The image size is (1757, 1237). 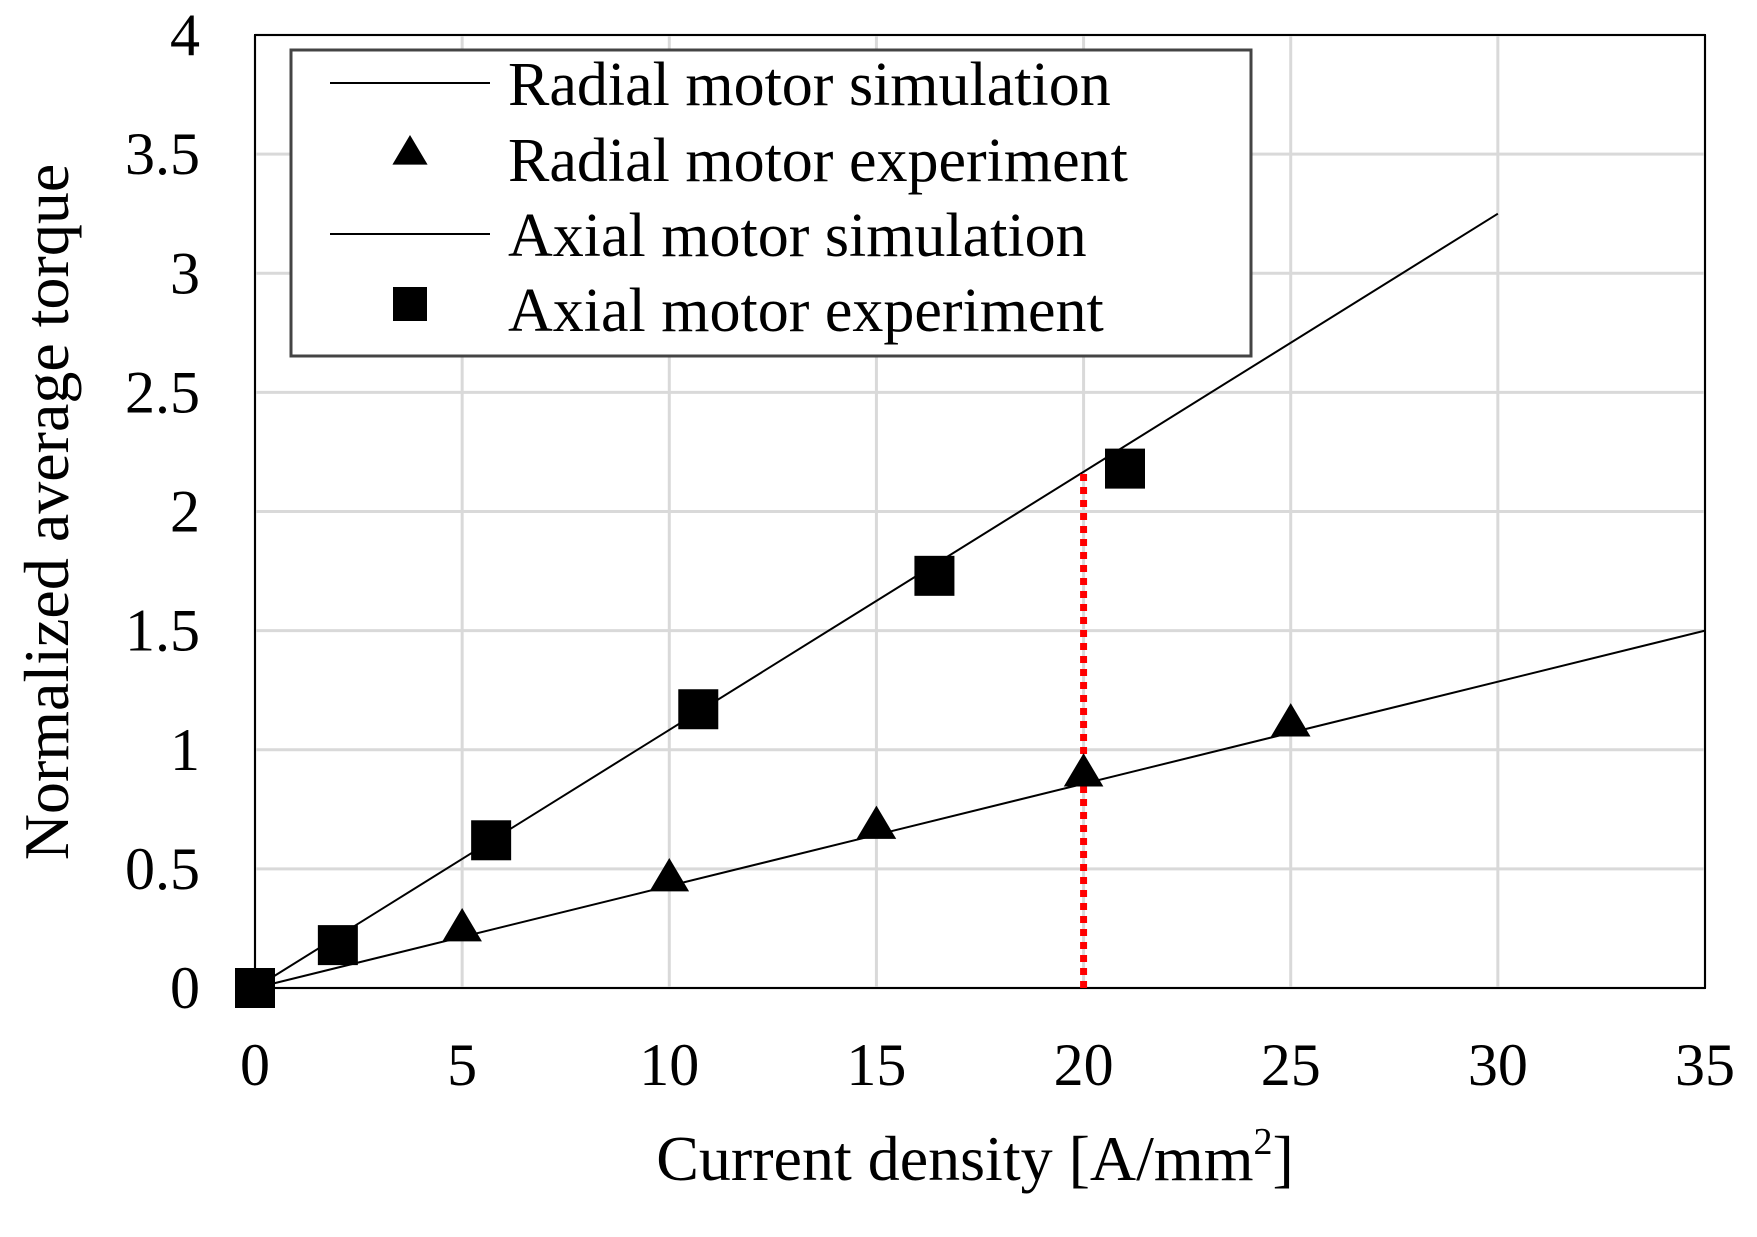 What do you see at coordinates (410, 150) in the screenshot?
I see `legend-radial-motor-experiment-swatch` at bounding box center [410, 150].